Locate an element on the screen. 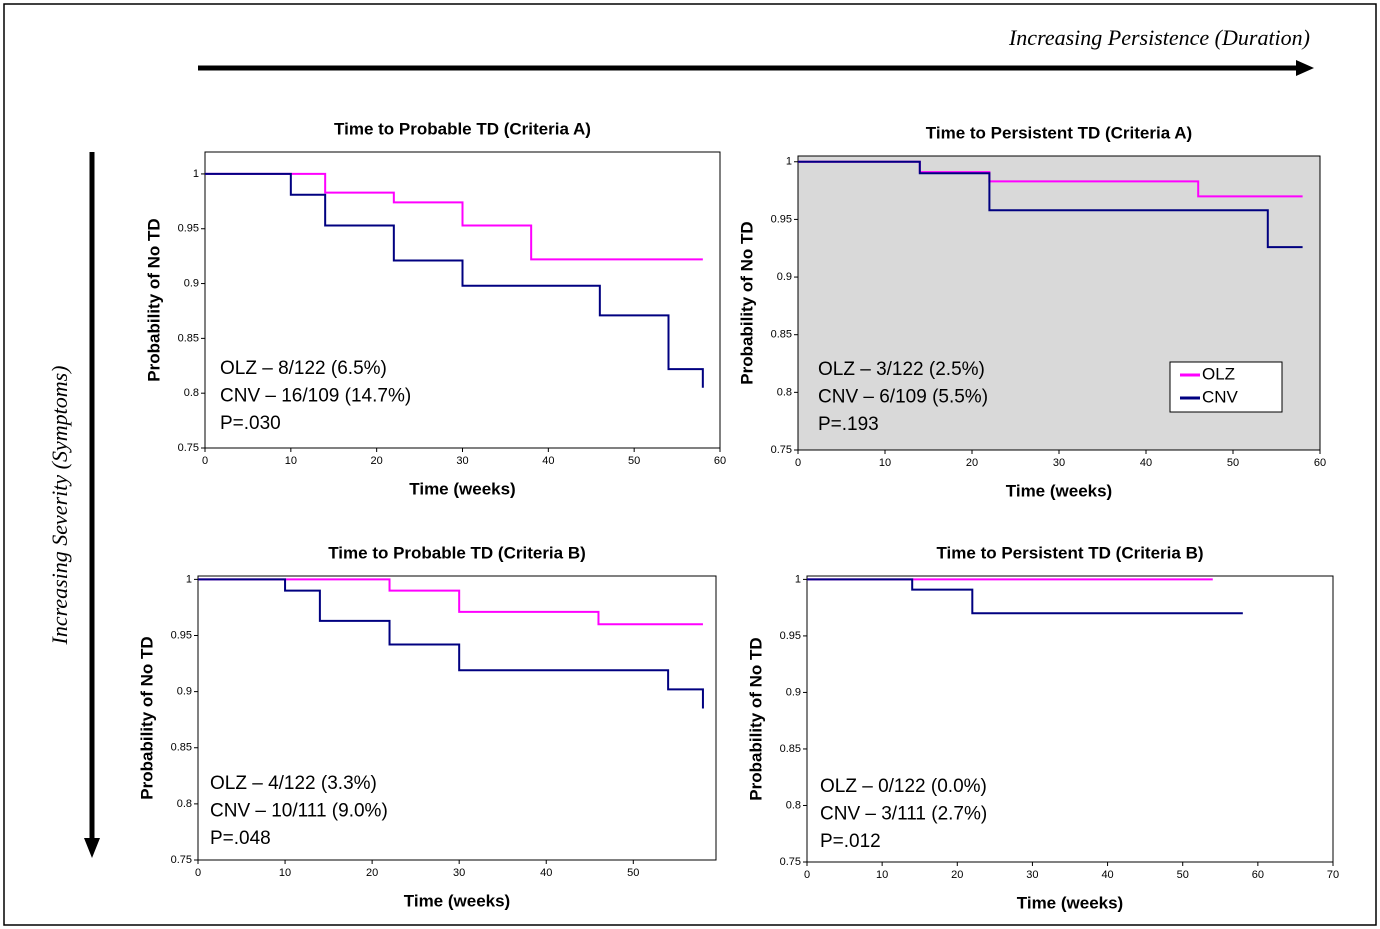 The height and width of the screenshot is (929, 1380). annotation: CNV – 3/111 (2.7%) is located at coordinates (903, 814).